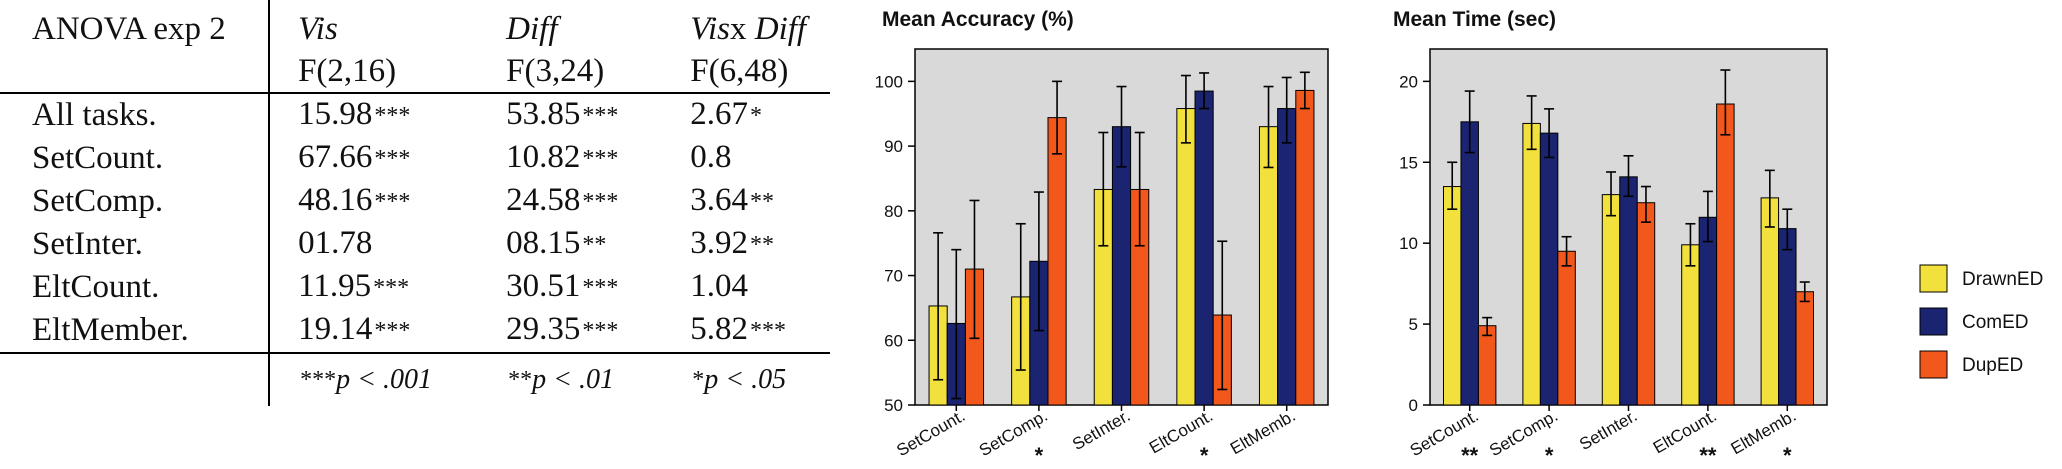  Describe the element at coordinates (373, 115) in the screenshot. I see `cell-vis: 15.98***` at that location.